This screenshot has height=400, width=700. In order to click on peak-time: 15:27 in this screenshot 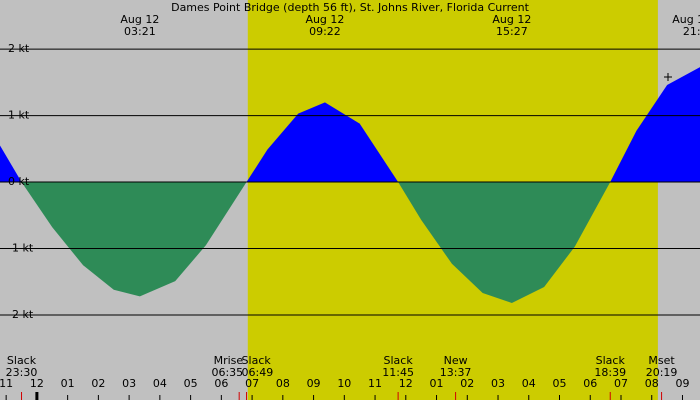, I will do `click(512, 31)`.